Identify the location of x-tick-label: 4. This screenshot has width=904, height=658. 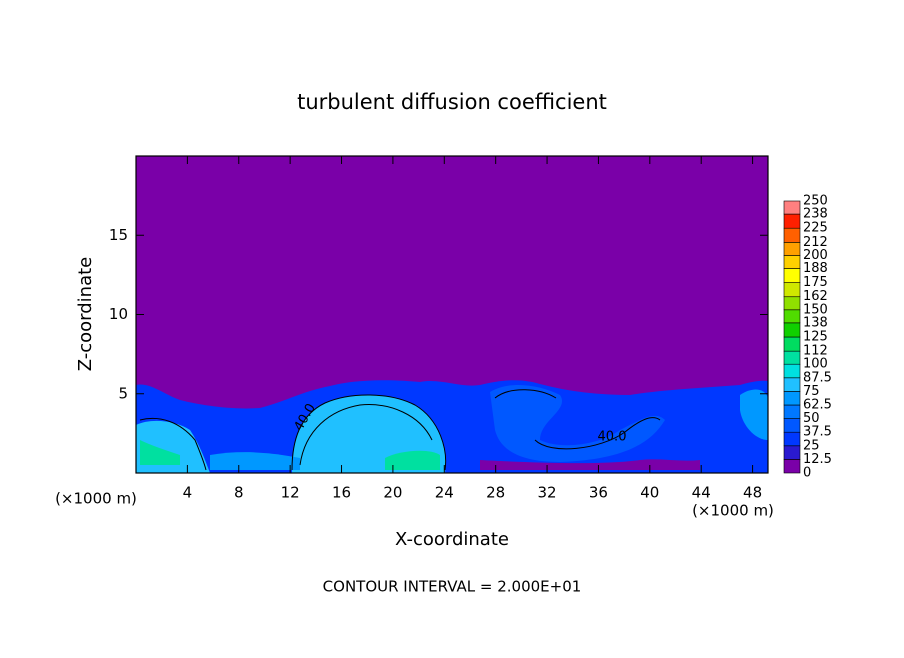
(188, 493).